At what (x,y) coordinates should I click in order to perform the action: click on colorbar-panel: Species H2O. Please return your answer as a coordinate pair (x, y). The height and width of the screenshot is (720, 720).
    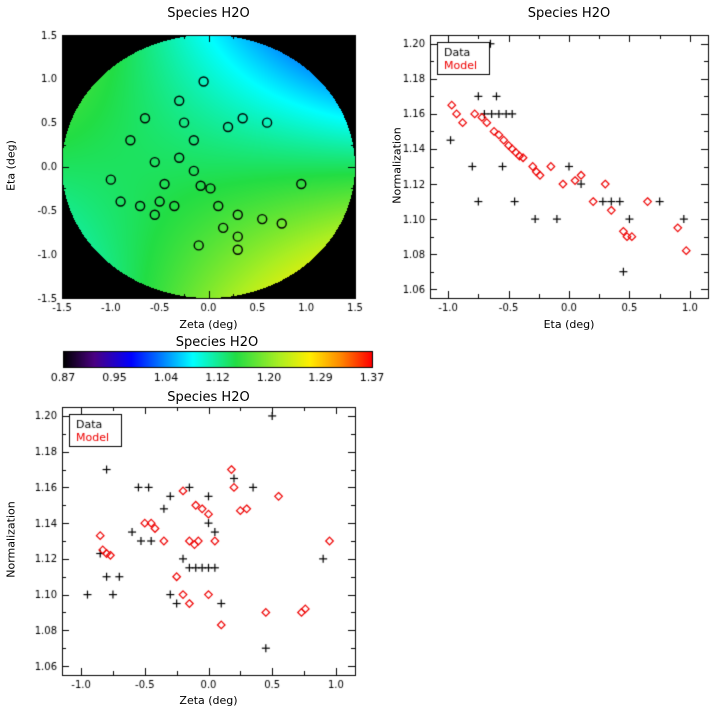
    Looking at the image, I should click on (195, 360).